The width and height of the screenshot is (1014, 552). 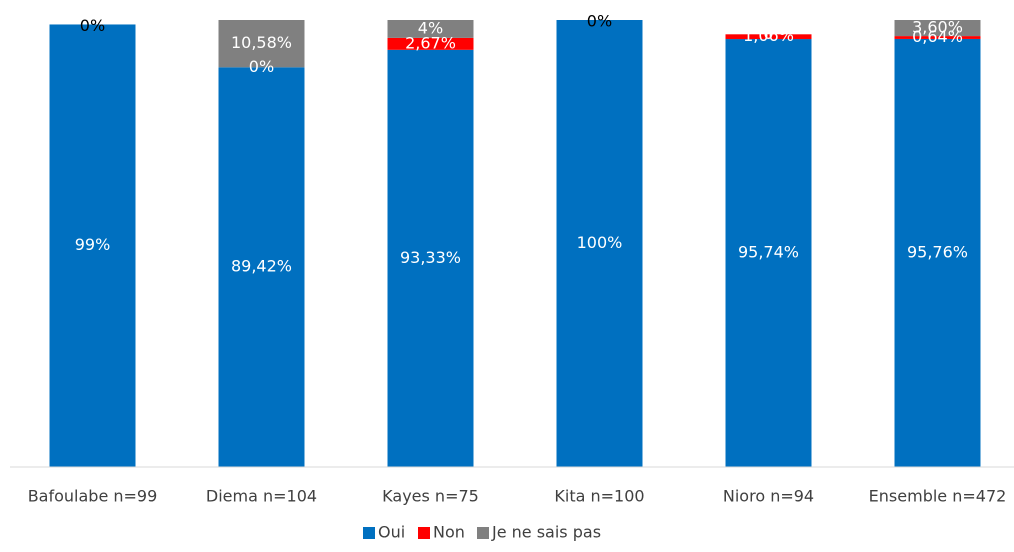 I want to click on data-label: 10,58%, so click(x=261, y=42).